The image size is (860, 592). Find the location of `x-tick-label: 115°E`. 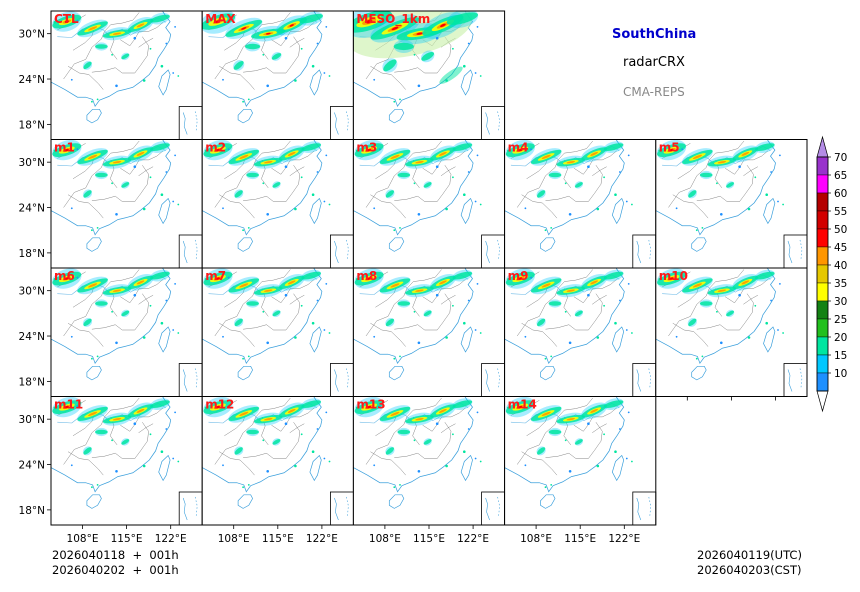

x-tick-label: 115°E is located at coordinates (127, 539).